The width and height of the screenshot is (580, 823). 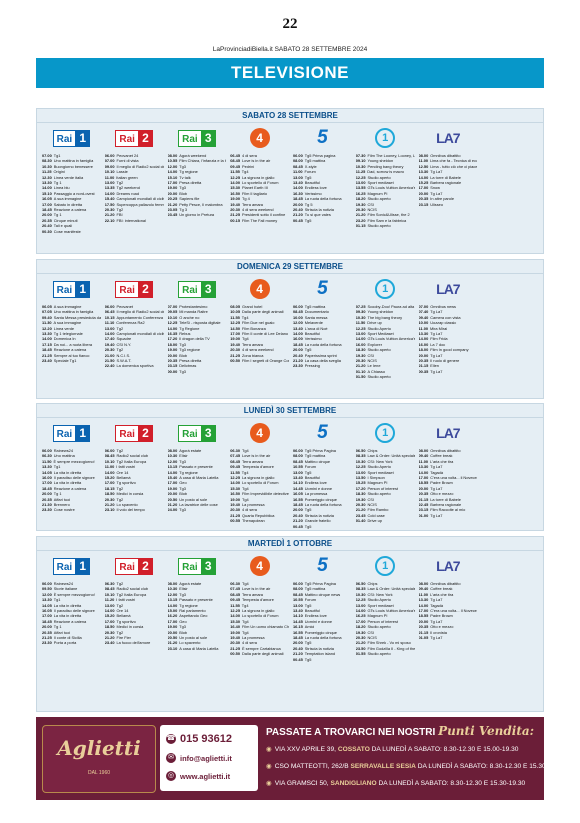 I want to click on program-row: 17.00 Person of interest, so click(x=385, y=621).